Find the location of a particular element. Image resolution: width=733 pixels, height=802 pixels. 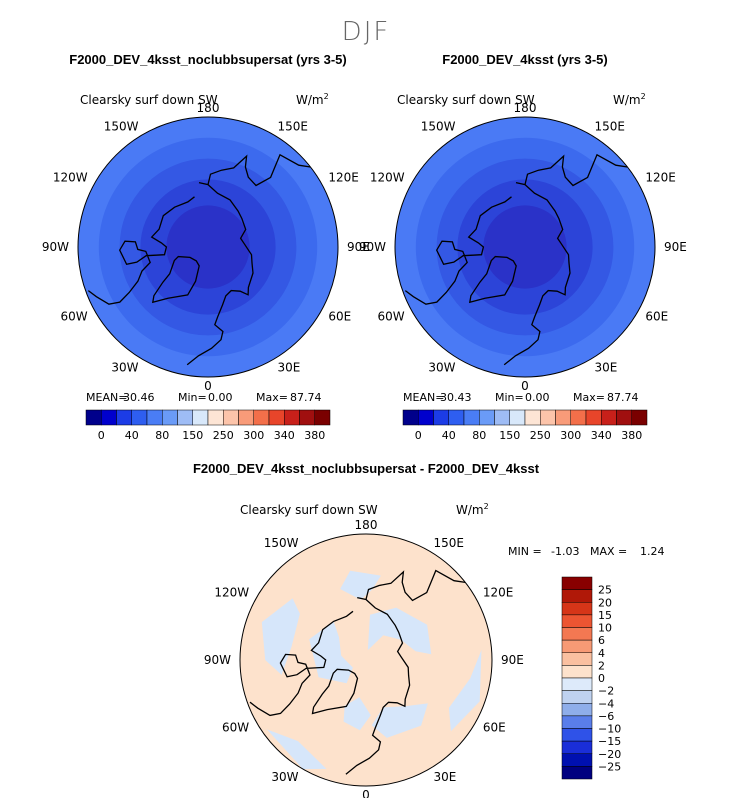

panel-title: F2000_DEV_4ksst (yrs 3-5) is located at coordinates (525, 59).